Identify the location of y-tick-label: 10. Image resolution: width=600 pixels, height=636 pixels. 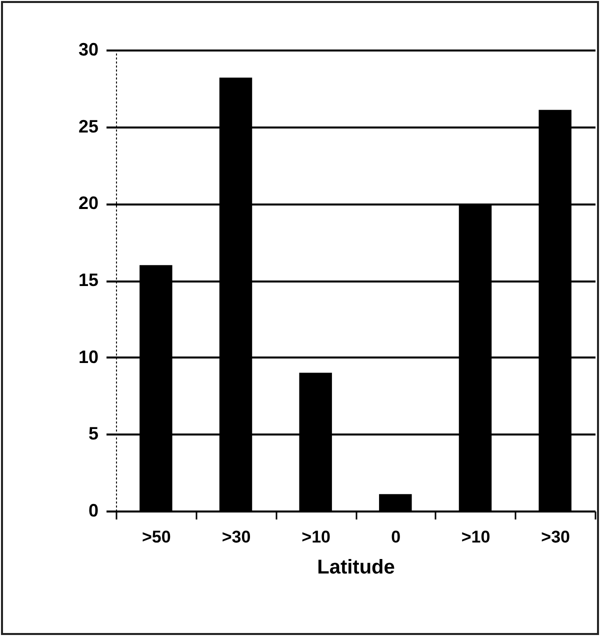
(88, 356).